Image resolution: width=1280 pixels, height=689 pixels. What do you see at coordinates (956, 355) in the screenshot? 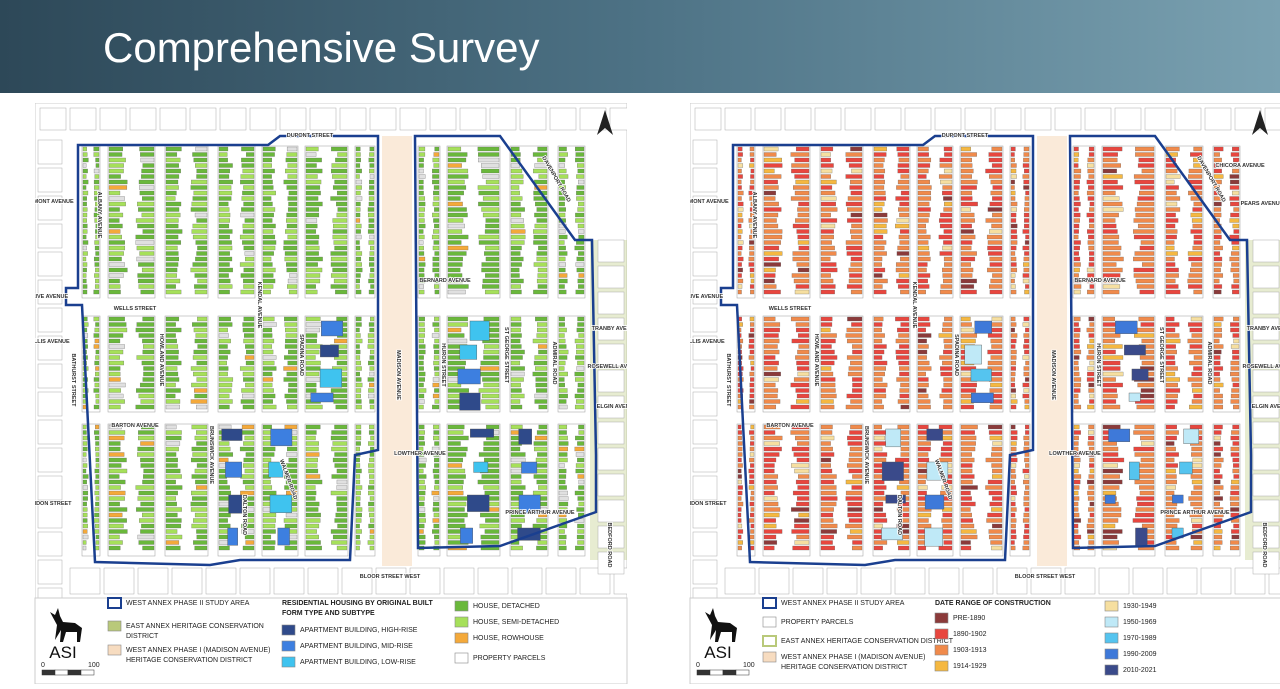
I see `street-label: SPADINA ROAD` at bounding box center [956, 355].